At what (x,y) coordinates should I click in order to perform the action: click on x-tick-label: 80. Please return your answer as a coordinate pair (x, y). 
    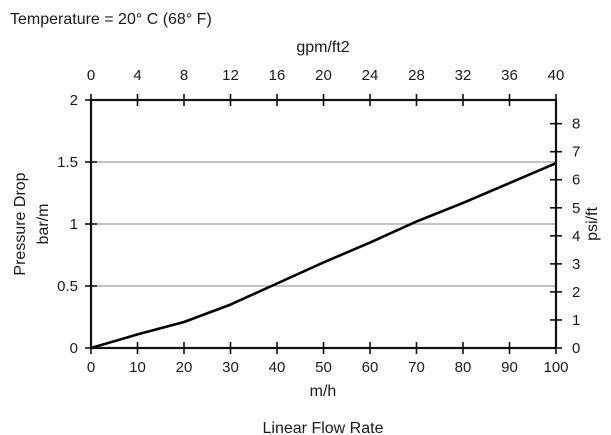
    Looking at the image, I should click on (463, 367).